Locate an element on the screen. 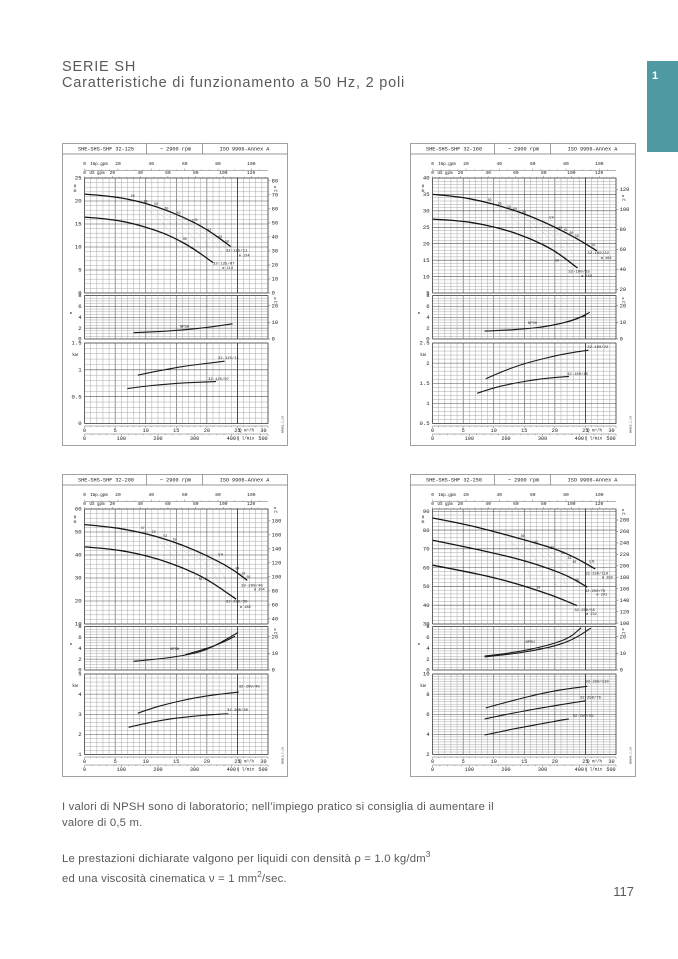  svg-text: 32-250/75 is located at coordinates (595, 591).